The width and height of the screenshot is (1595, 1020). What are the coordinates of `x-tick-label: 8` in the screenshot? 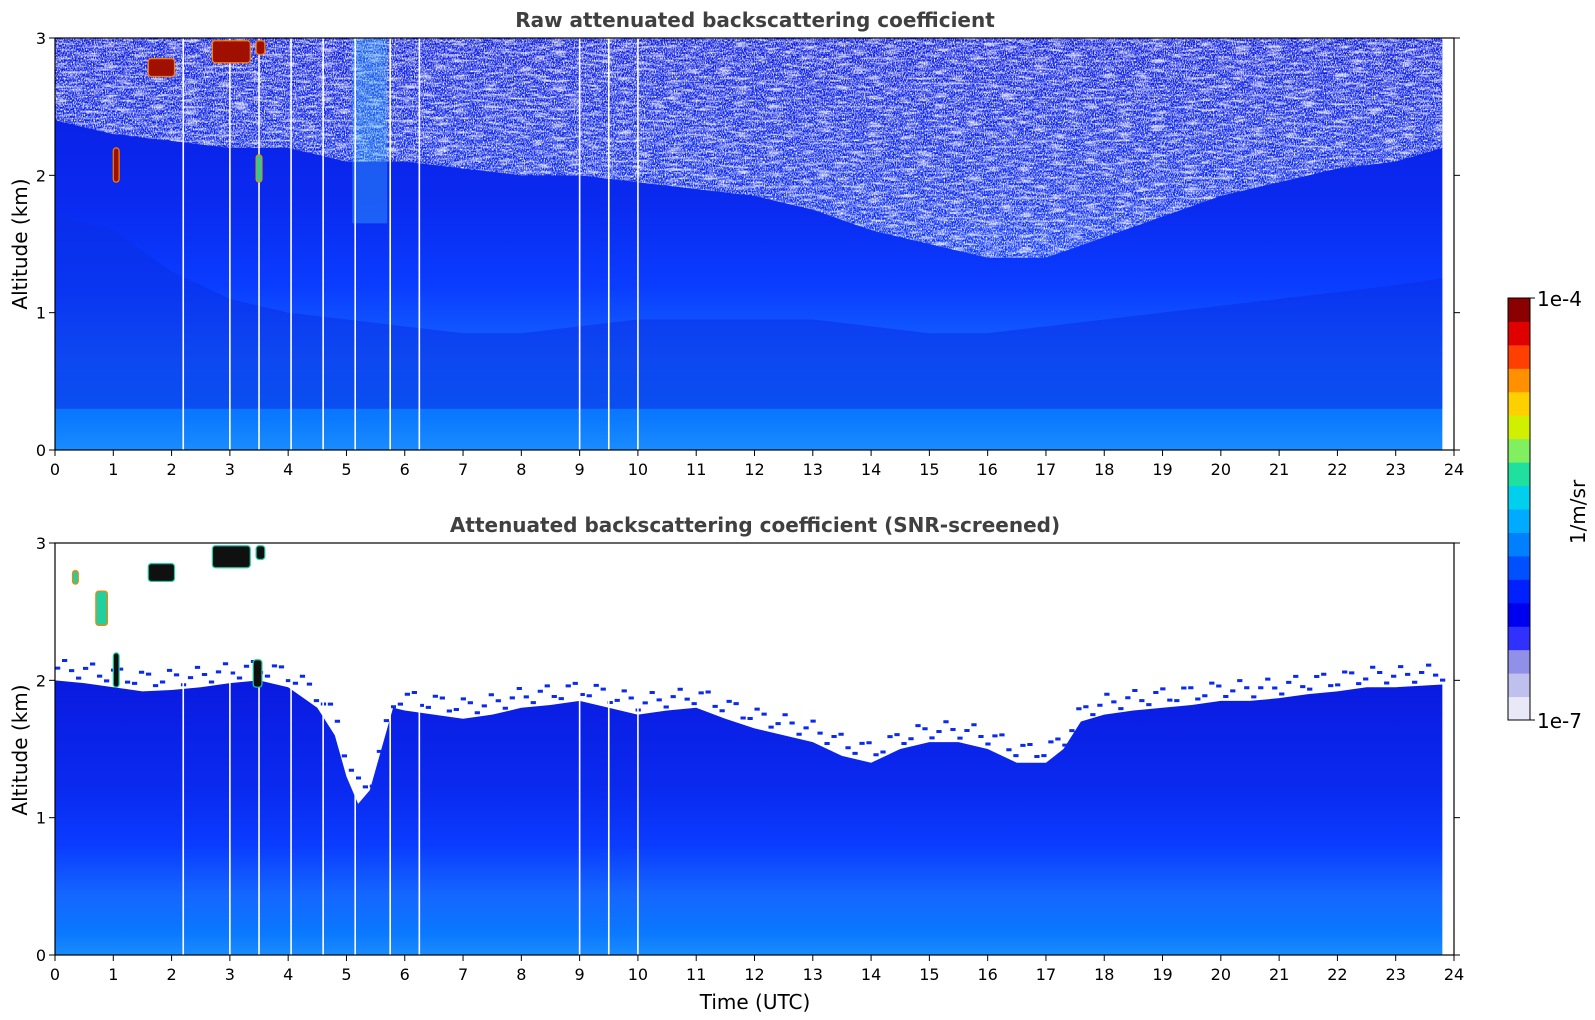 It's located at (521, 469).